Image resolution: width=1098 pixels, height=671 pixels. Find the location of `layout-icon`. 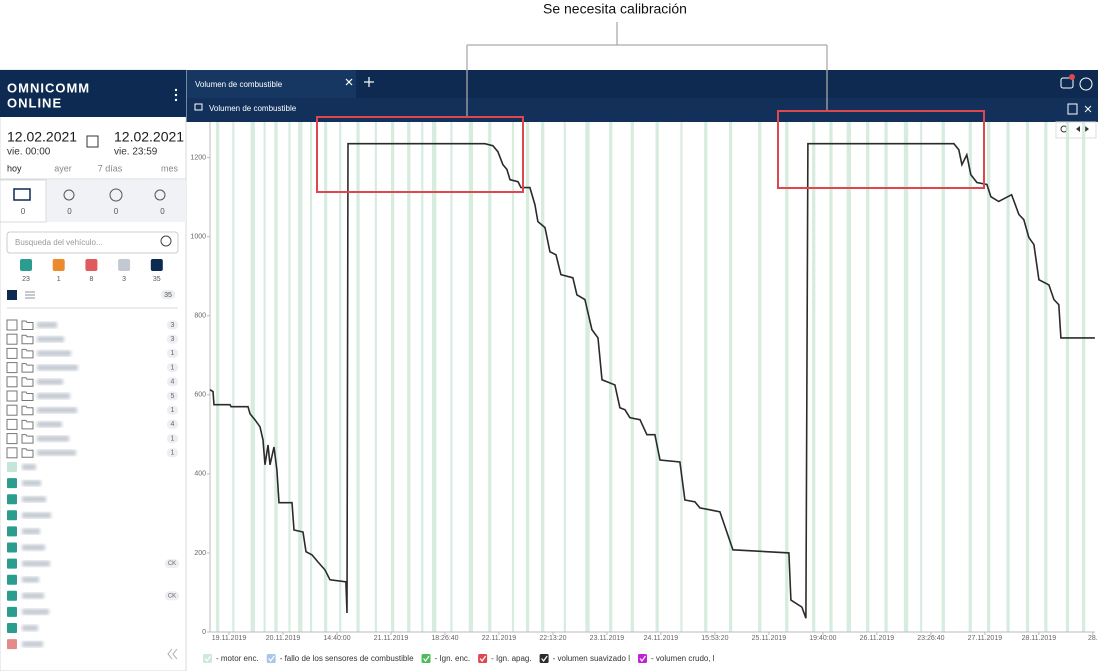

layout-icon is located at coordinates (1072, 109).